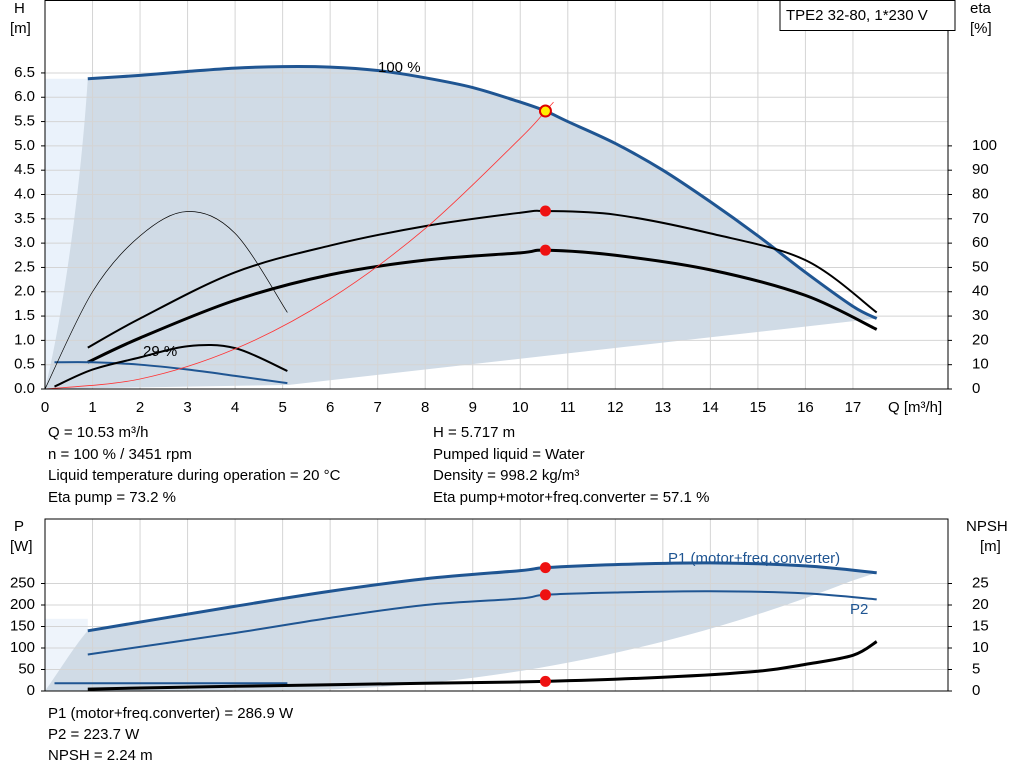 Image resolution: width=1024 pixels, height=781 pixels. What do you see at coordinates (710, 407) in the screenshot?
I see `x-tick-label: 14` at bounding box center [710, 407].